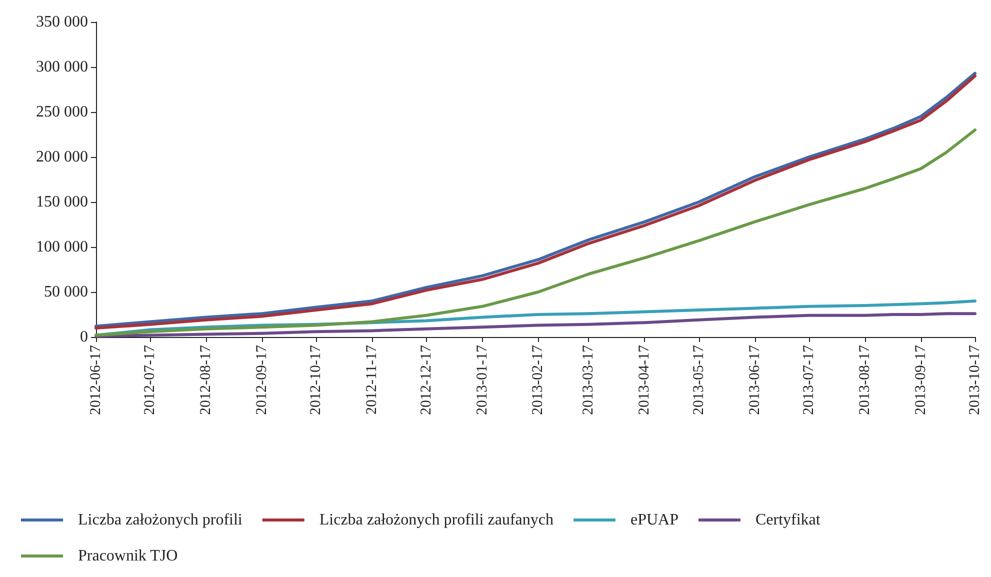  What do you see at coordinates (788, 520) in the screenshot?
I see `legend-label: Certyfikat` at bounding box center [788, 520].